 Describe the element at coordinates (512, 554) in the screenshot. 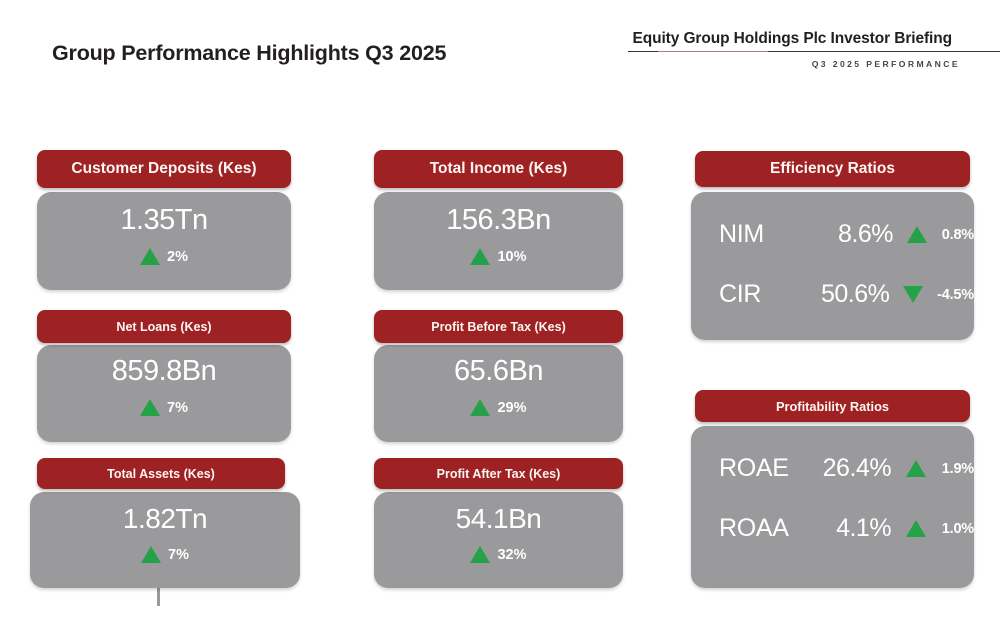

I see `kpi-change-value: 32%` at that location.